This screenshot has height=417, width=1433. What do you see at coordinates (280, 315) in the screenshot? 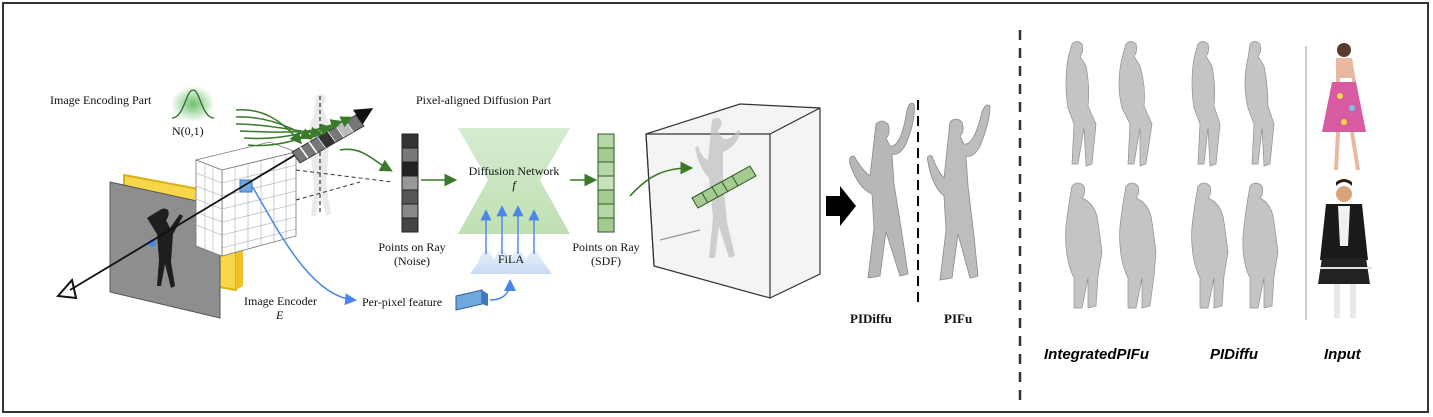
I see `encoder-symbol: E` at bounding box center [280, 315].